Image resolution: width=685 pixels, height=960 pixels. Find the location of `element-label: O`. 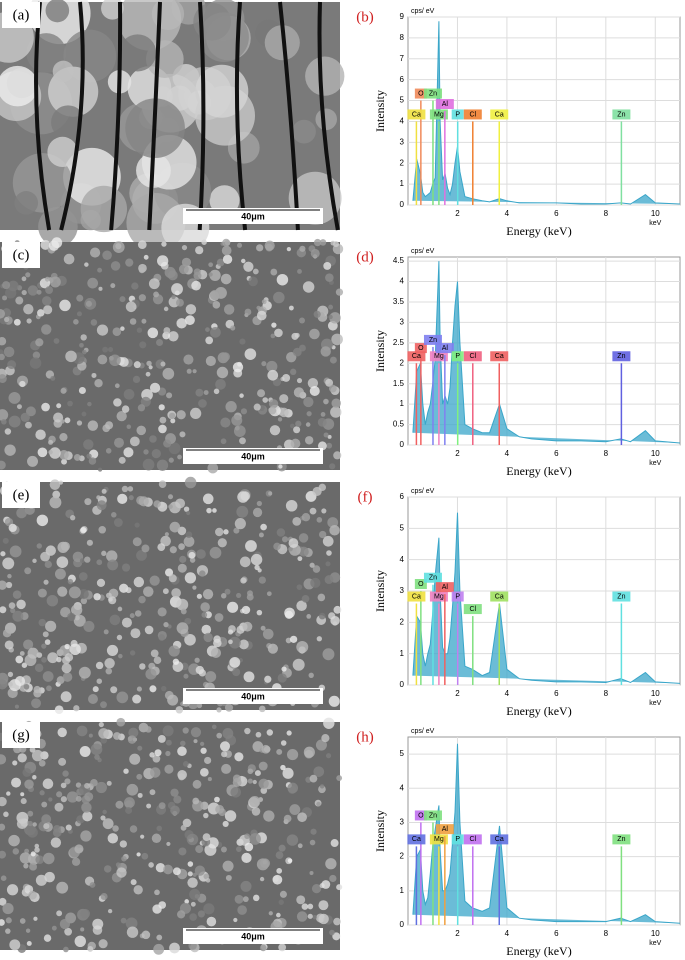

element-label: O is located at coordinates (421, 815).